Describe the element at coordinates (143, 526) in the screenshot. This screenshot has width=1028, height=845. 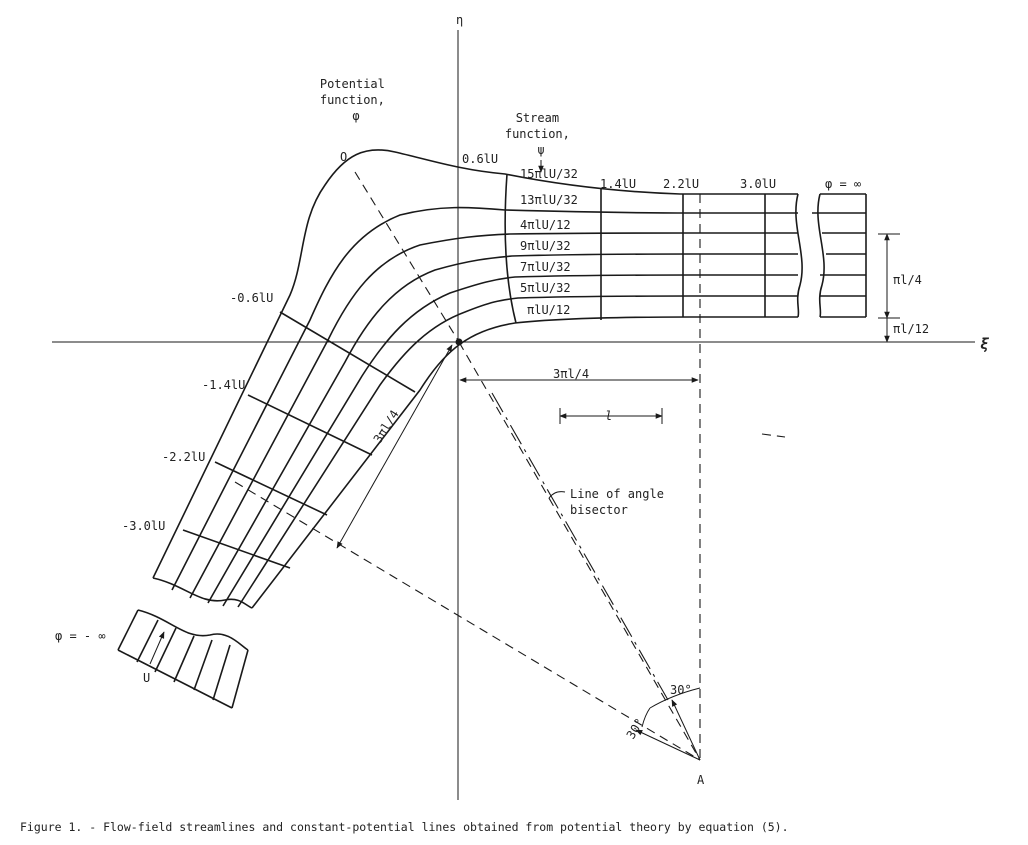
I see `potential-value-neg3.0: -3.0lU` at that location.